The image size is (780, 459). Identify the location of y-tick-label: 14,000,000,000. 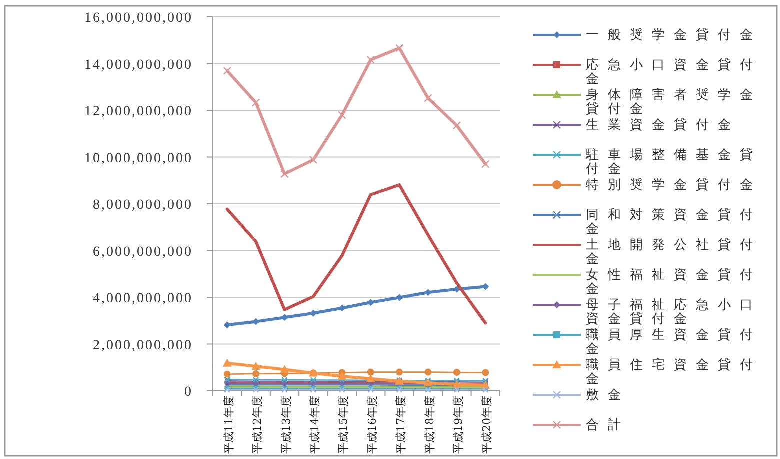
(138, 65).